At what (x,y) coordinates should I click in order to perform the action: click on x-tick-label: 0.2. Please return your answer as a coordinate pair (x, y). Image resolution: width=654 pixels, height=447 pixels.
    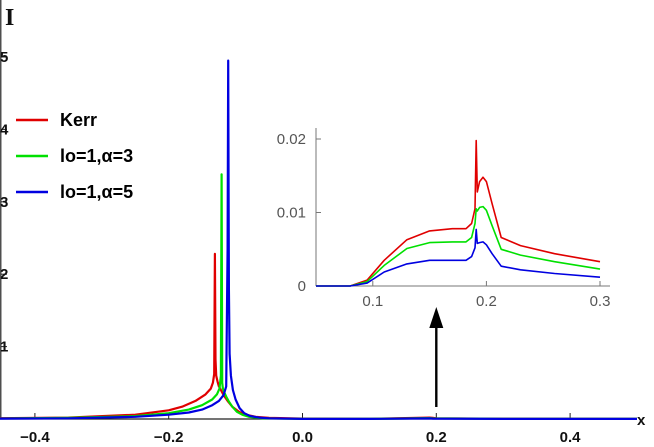
    Looking at the image, I should click on (436, 437).